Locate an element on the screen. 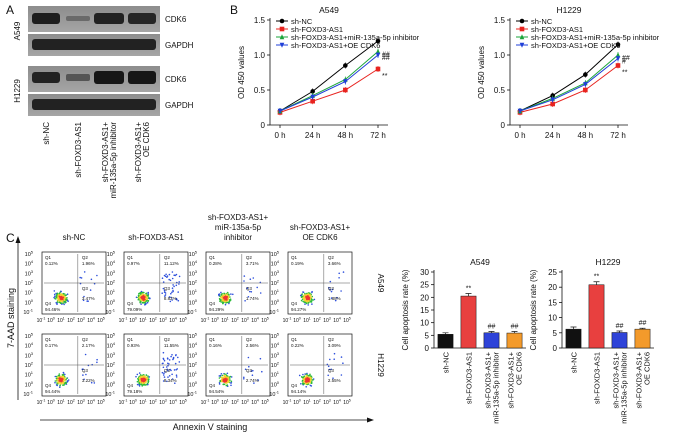  legend-label: sh-FOXD3-AS1 is located at coordinates (557, 29).